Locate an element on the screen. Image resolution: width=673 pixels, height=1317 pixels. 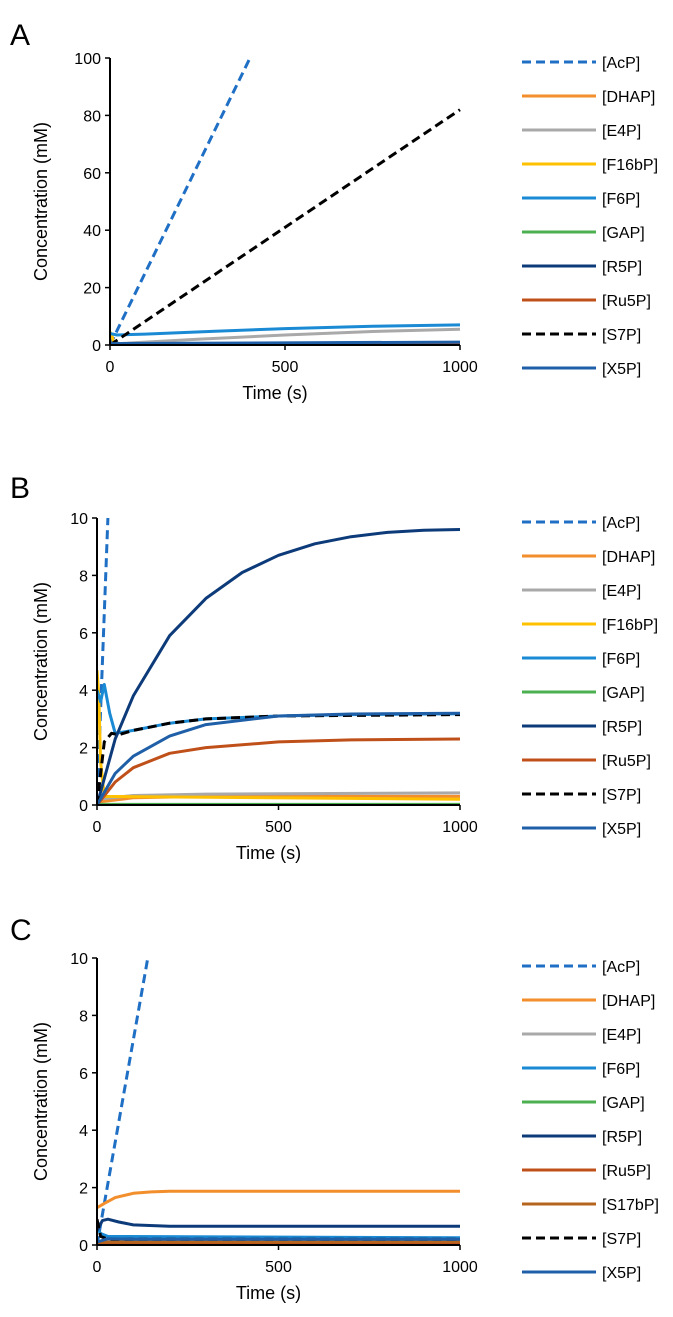
y-tick-label: 10 is located at coordinates (79, 519).